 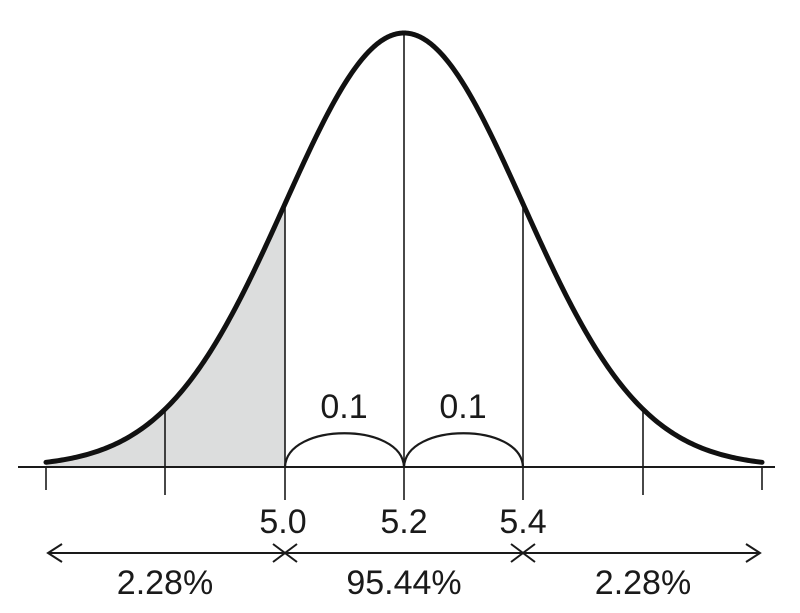 I want to click on divider-arrows-at-5-4-icon, so click(x=523, y=553).